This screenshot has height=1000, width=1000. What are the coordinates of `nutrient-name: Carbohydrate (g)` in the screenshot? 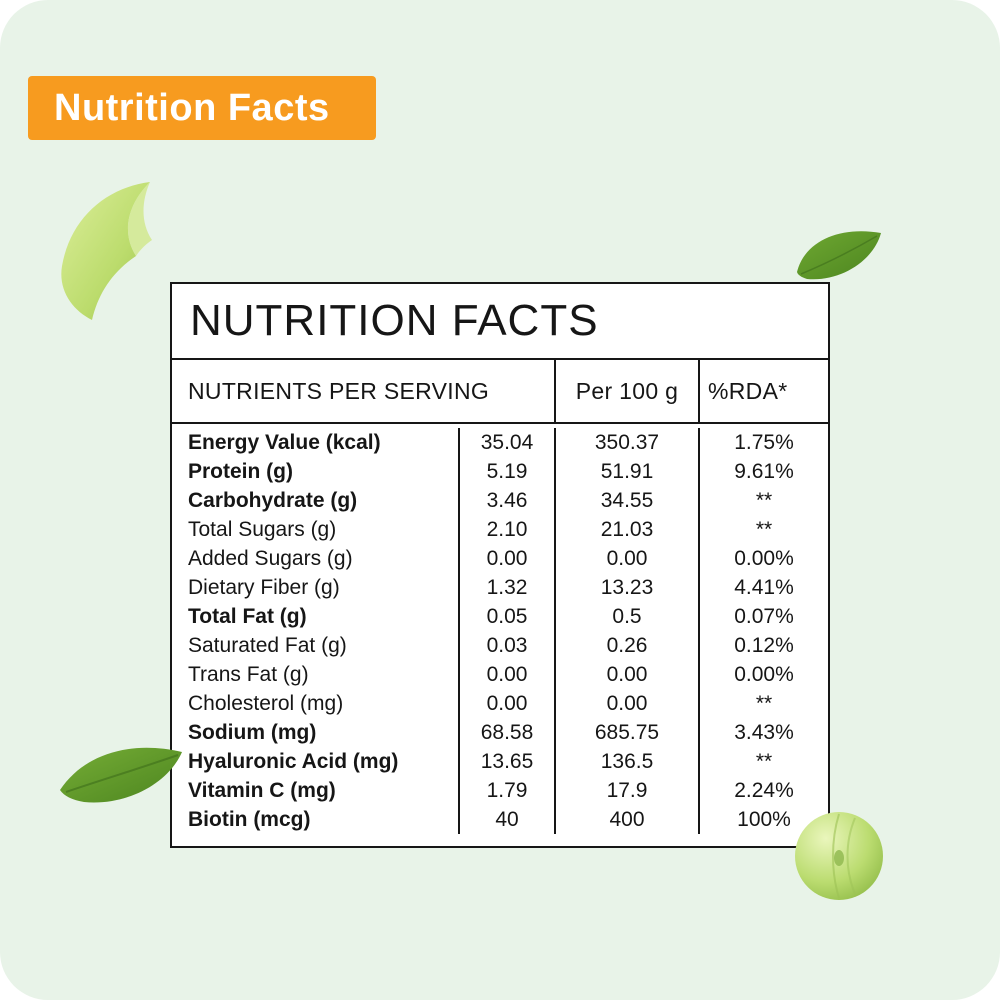 It's located at (316, 500).